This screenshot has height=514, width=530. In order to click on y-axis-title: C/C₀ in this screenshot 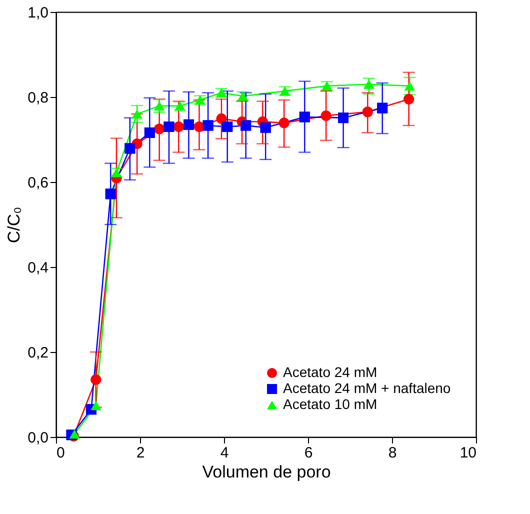, I will do `click(14, 225)`.